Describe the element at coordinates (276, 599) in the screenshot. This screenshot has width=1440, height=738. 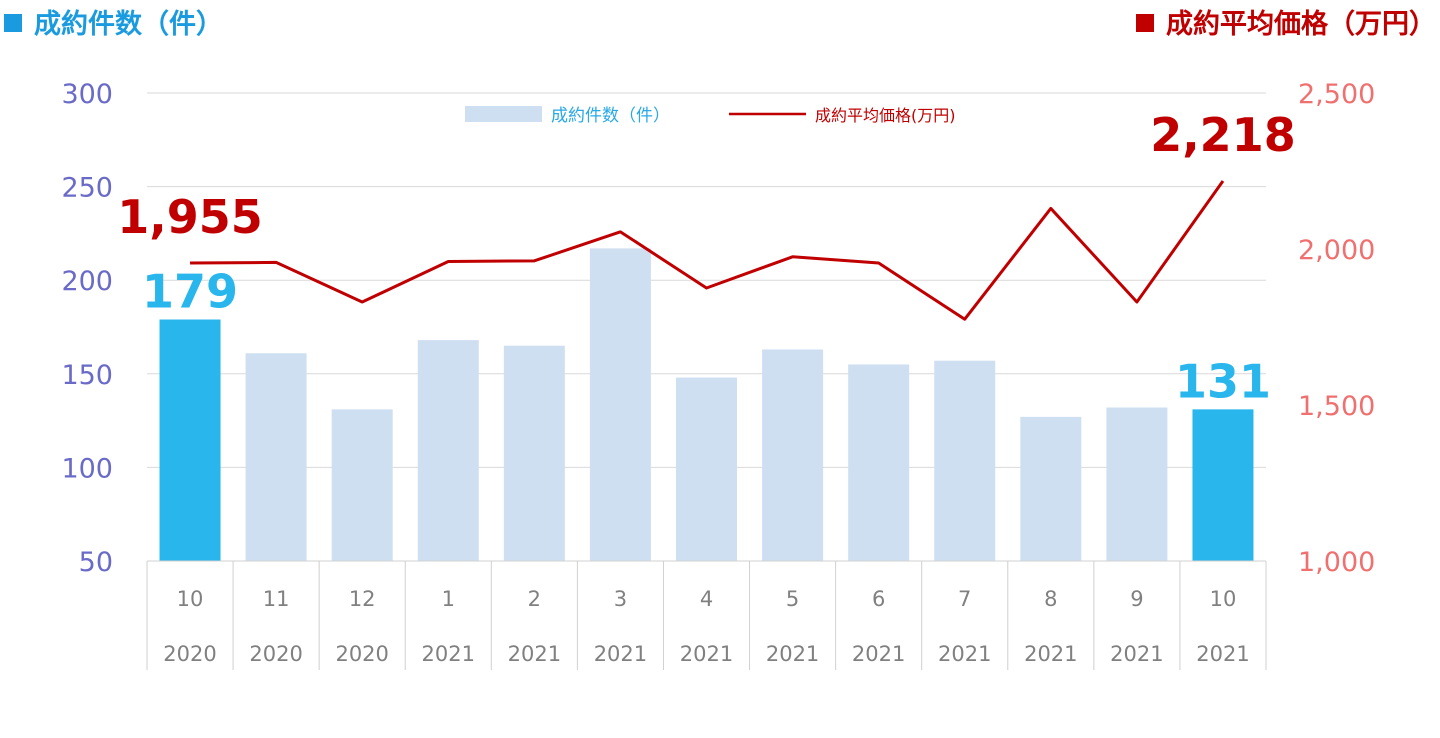
I see `x-tick-month: 11` at that location.